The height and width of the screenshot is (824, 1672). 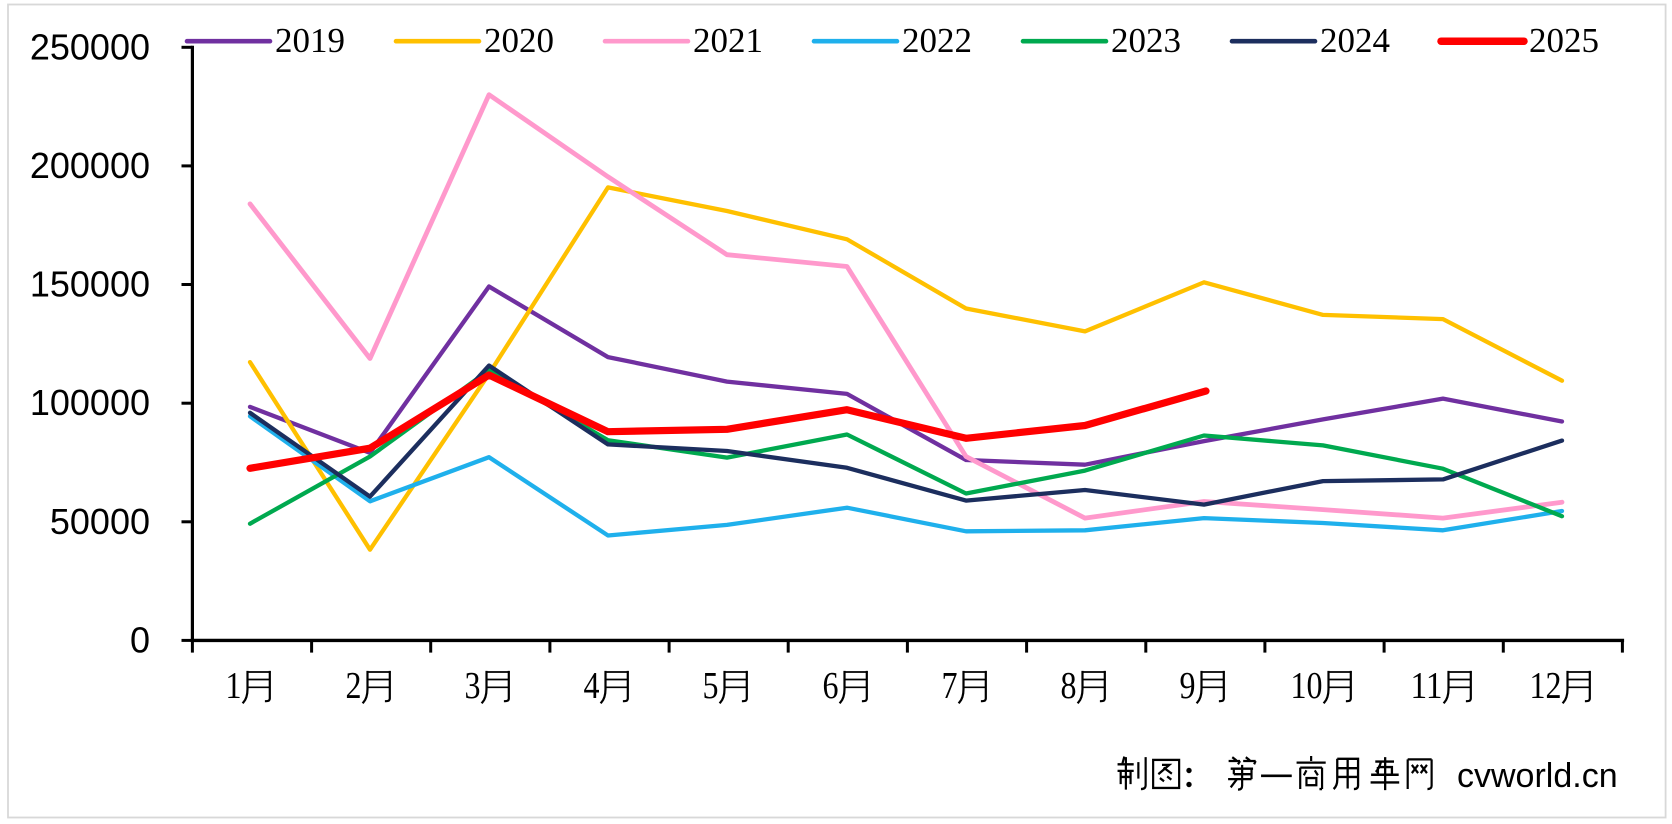 I want to click on svg-text: 3, so click(x=473, y=686).